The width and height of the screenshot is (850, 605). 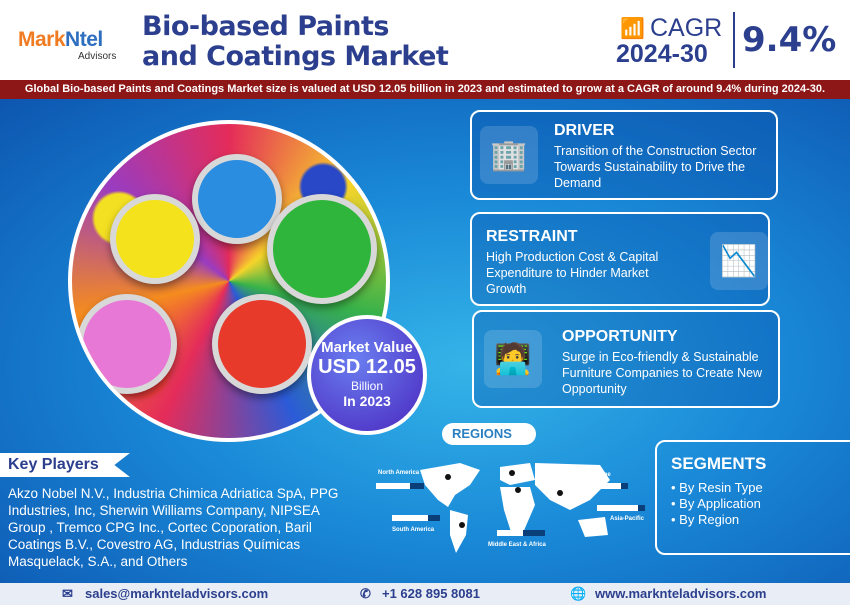 I want to click on region-label: North America, so click(x=399, y=473).